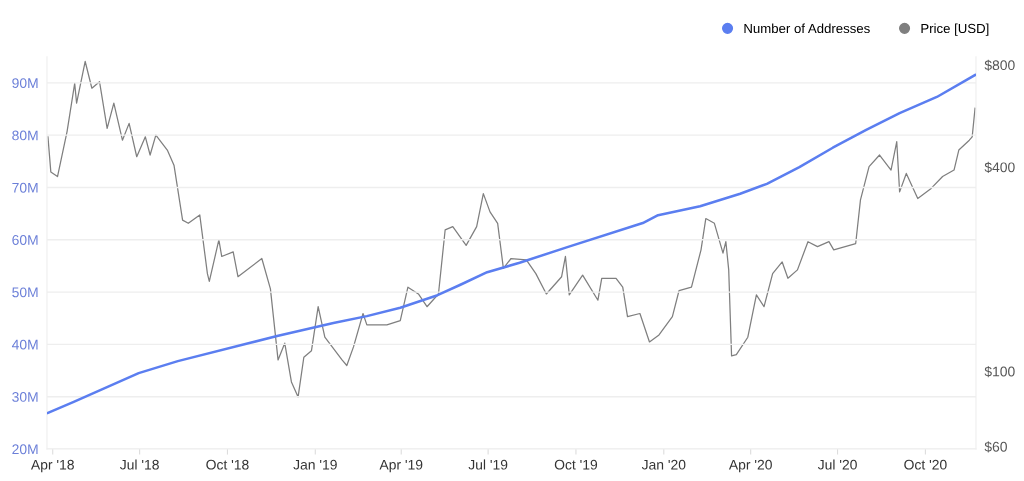 The image size is (1024, 481). What do you see at coordinates (837, 464) in the screenshot?
I see `x-tick-label: Jul '20` at bounding box center [837, 464].